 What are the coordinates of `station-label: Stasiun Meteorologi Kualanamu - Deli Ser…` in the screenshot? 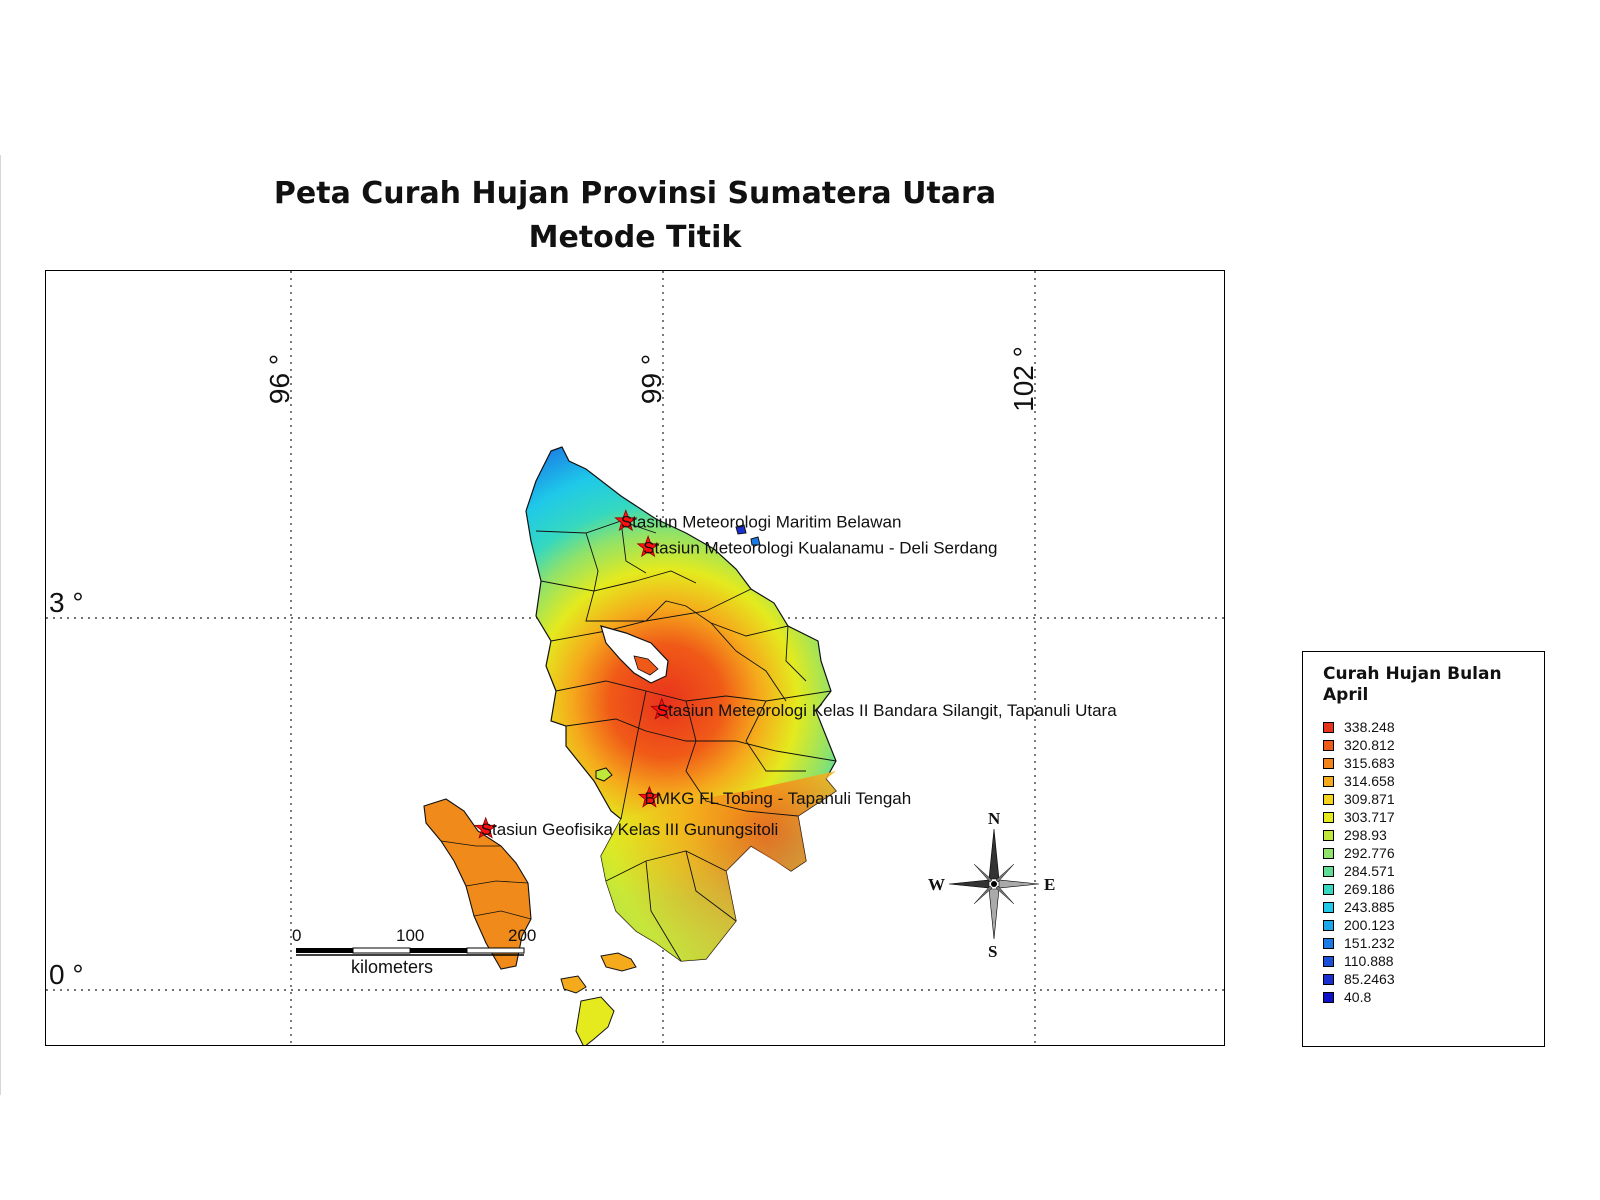 It's located at (820, 547).